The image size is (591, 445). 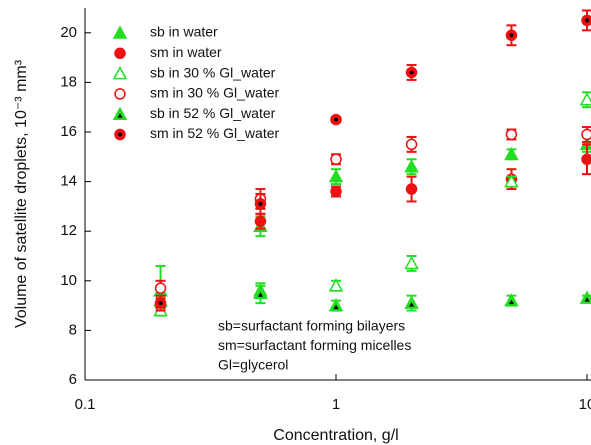 What do you see at coordinates (85, 404) in the screenshot?
I see `x-tick-label: 0.1` at bounding box center [85, 404].